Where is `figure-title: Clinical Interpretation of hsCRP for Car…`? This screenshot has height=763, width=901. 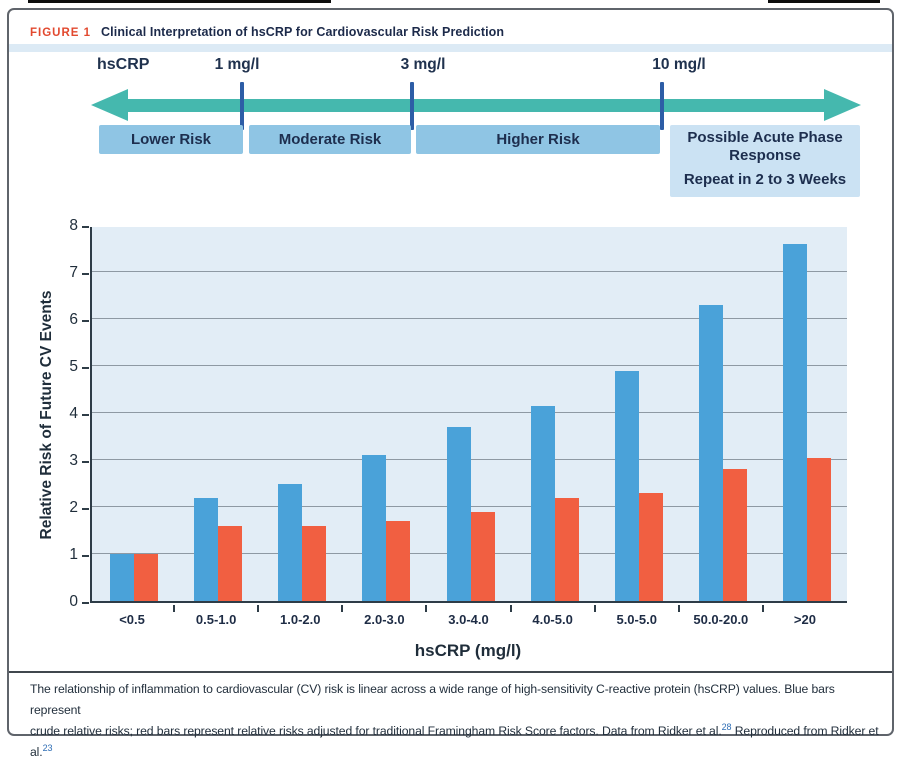 figure-title: Clinical Interpretation of hsCRP for Car… is located at coordinates (303, 32).